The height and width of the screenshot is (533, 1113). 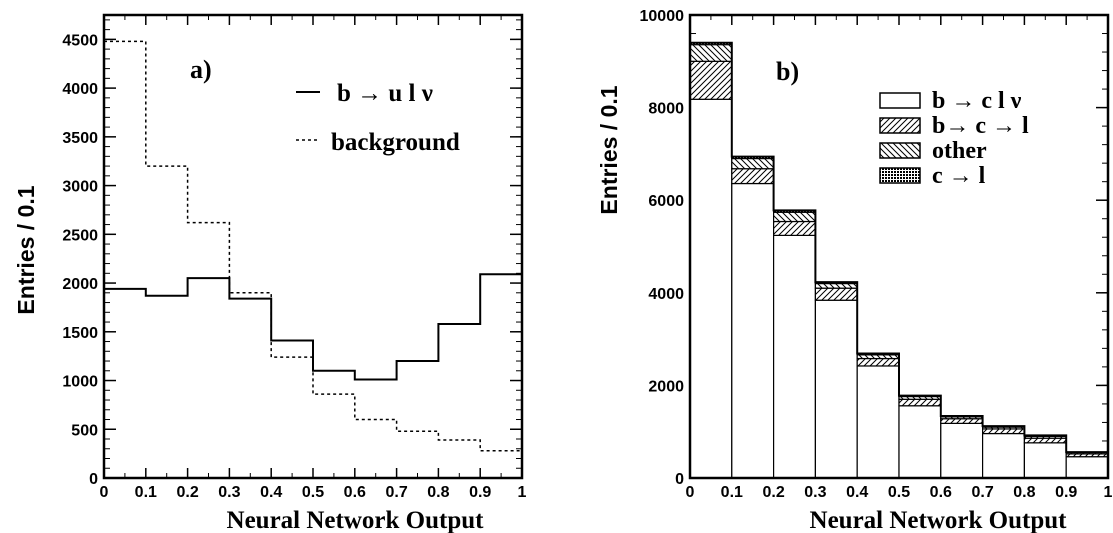 What do you see at coordinates (982, 492) in the screenshot?
I see `x-tick-label-b-7: 0.7` at bounding box center [982, 492].